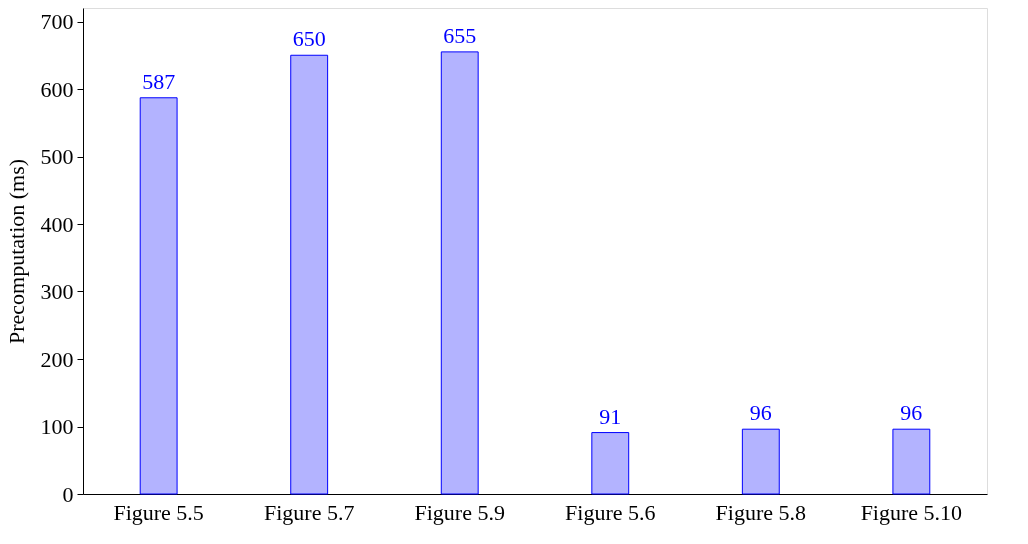  Describe the element at coordinates (57, 359) in the screenshot. I see `y-tick-label: 200` at that location.